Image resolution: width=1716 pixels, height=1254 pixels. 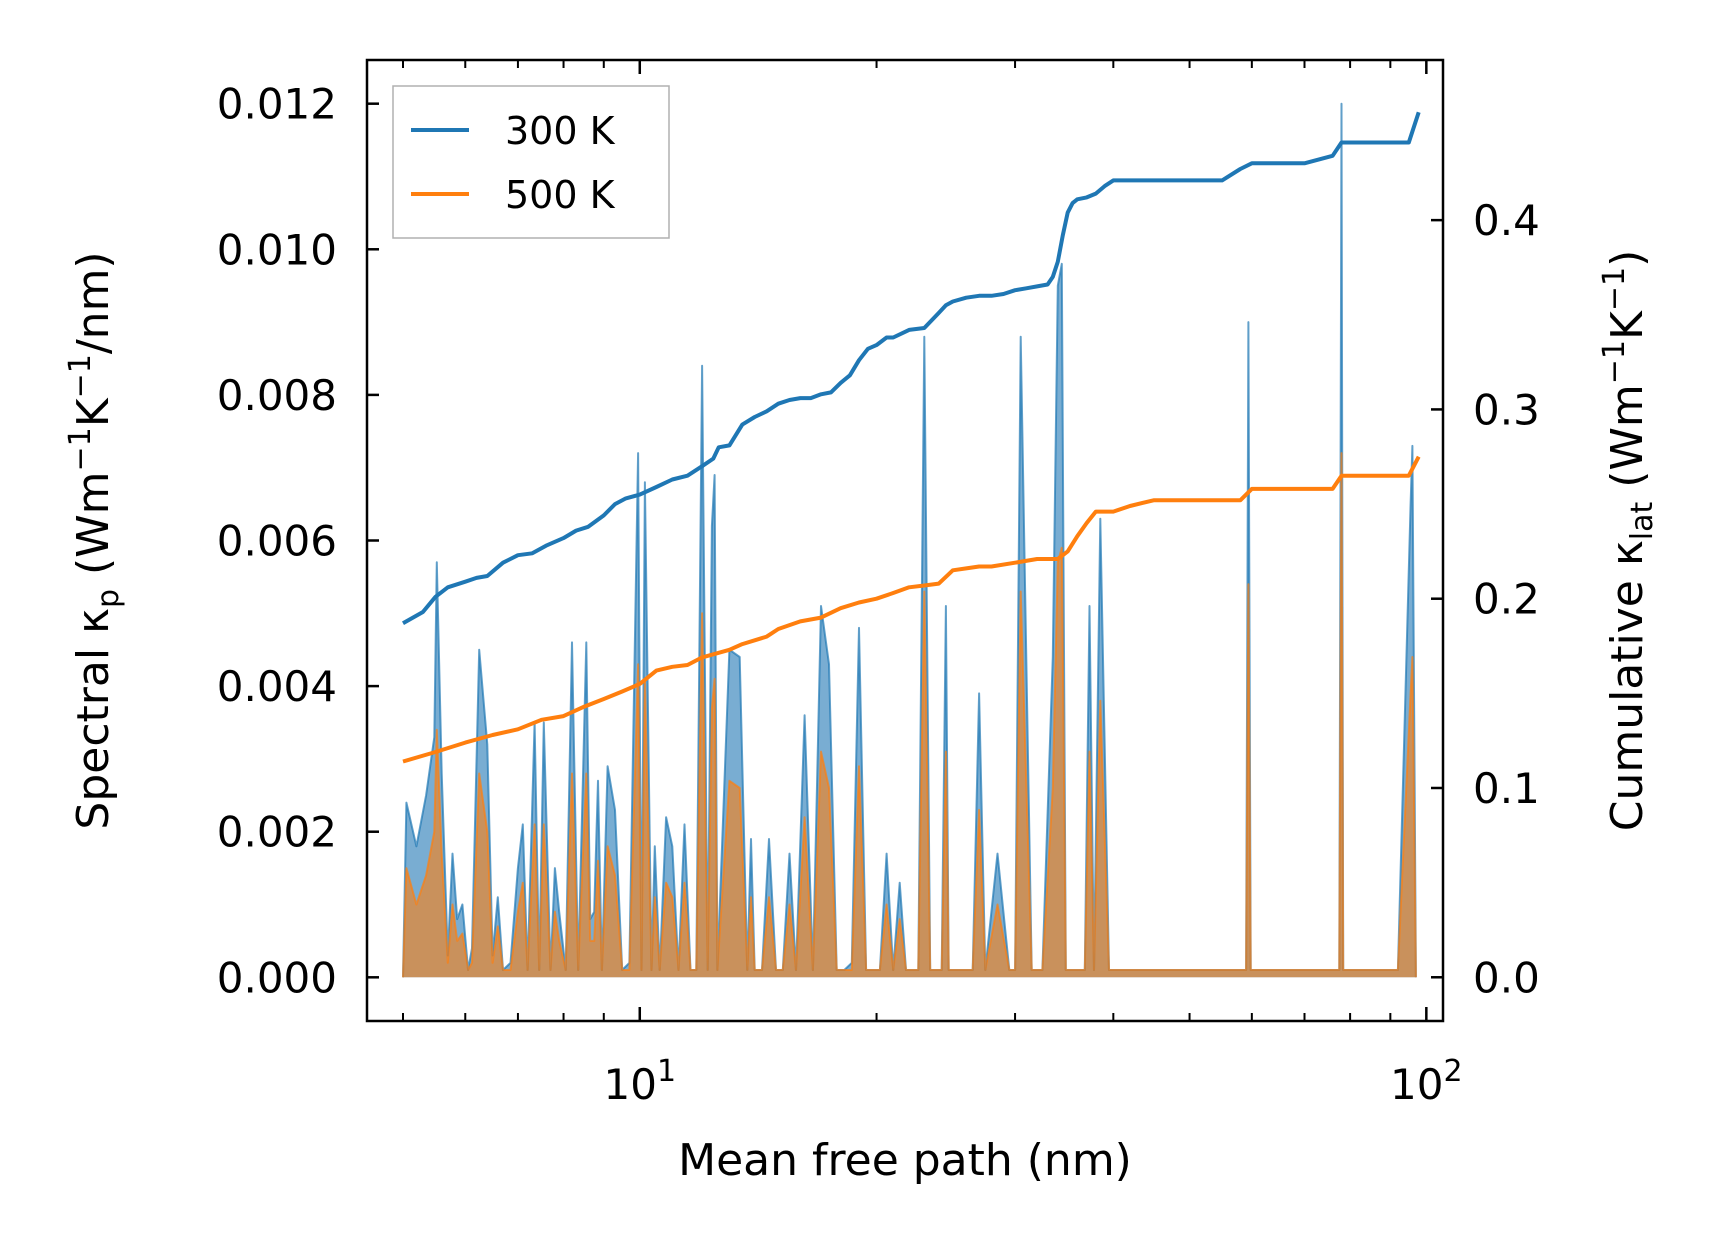 What do you see at coordinates (277, 832) in the screenshot?
I see `left-y-tick-label: 0.002` at bounding box center [277, 832].